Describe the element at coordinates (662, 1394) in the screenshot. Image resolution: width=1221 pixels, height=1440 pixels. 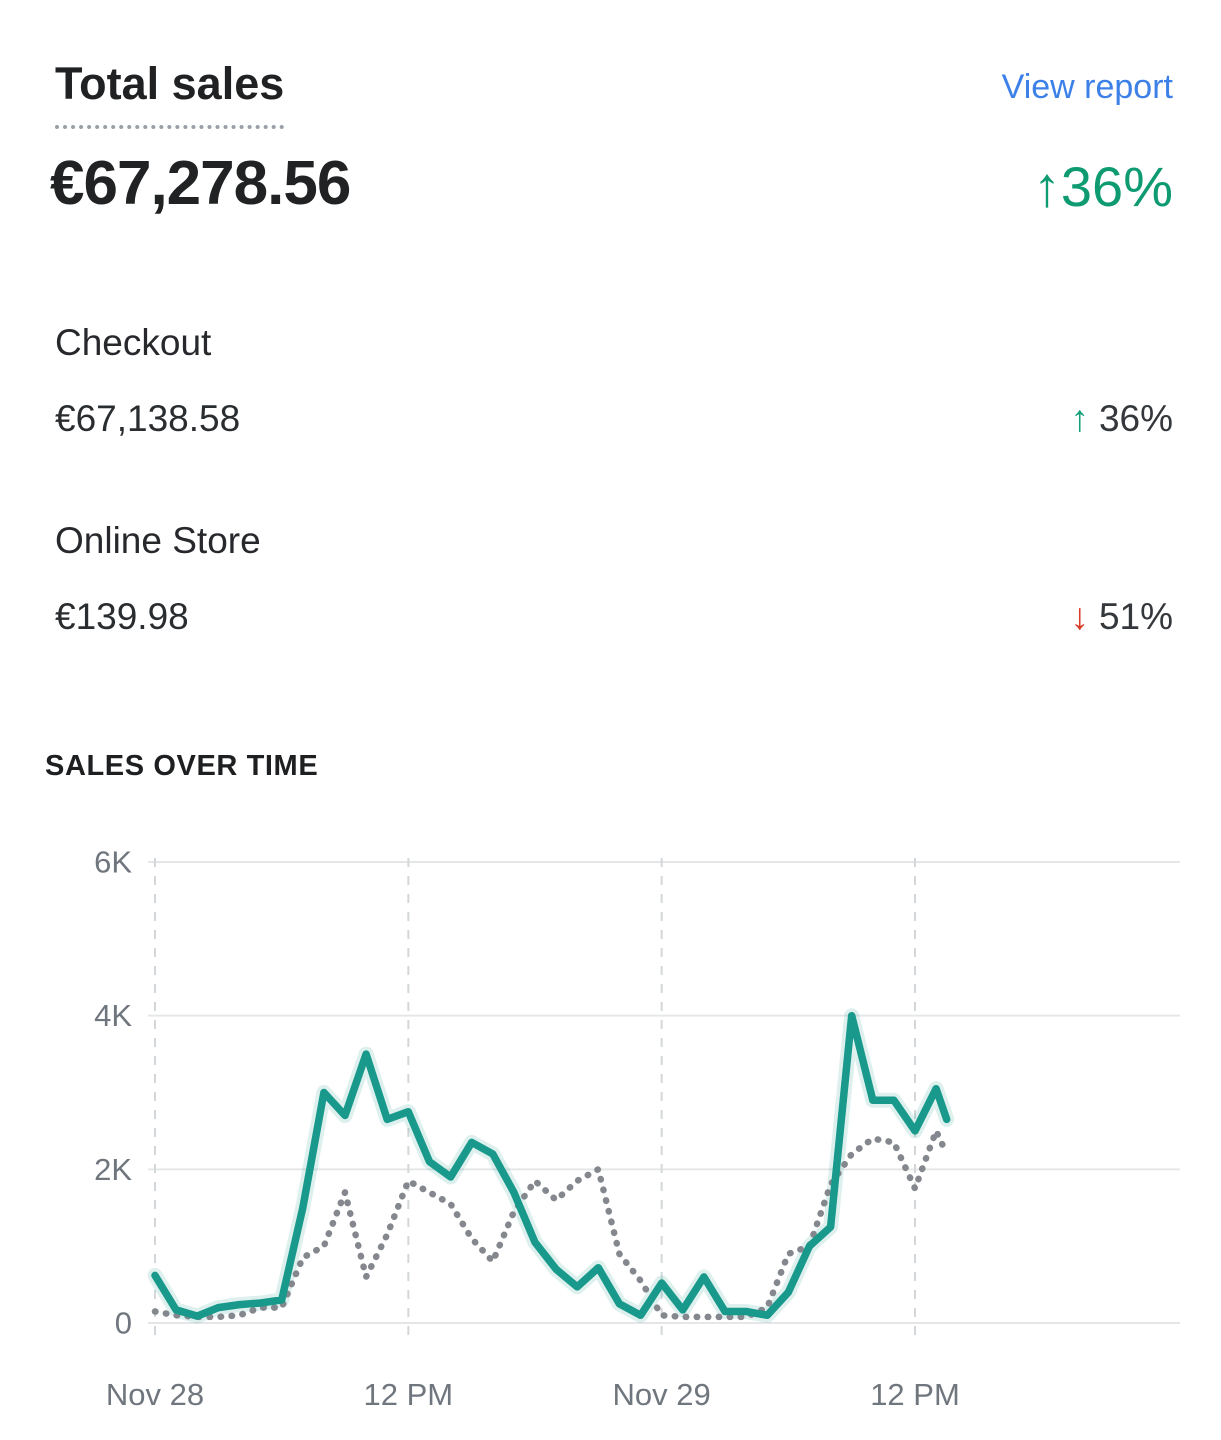
I see `x-axis-tick-label: Nov 29` at that location.